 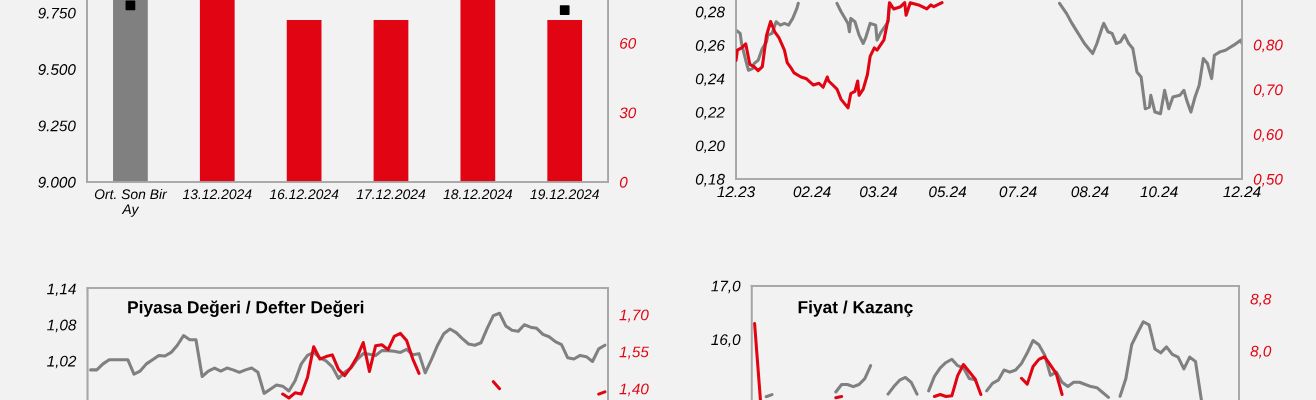 I want to click on y-tick-label: 9.000, so click(x=57, y=182).